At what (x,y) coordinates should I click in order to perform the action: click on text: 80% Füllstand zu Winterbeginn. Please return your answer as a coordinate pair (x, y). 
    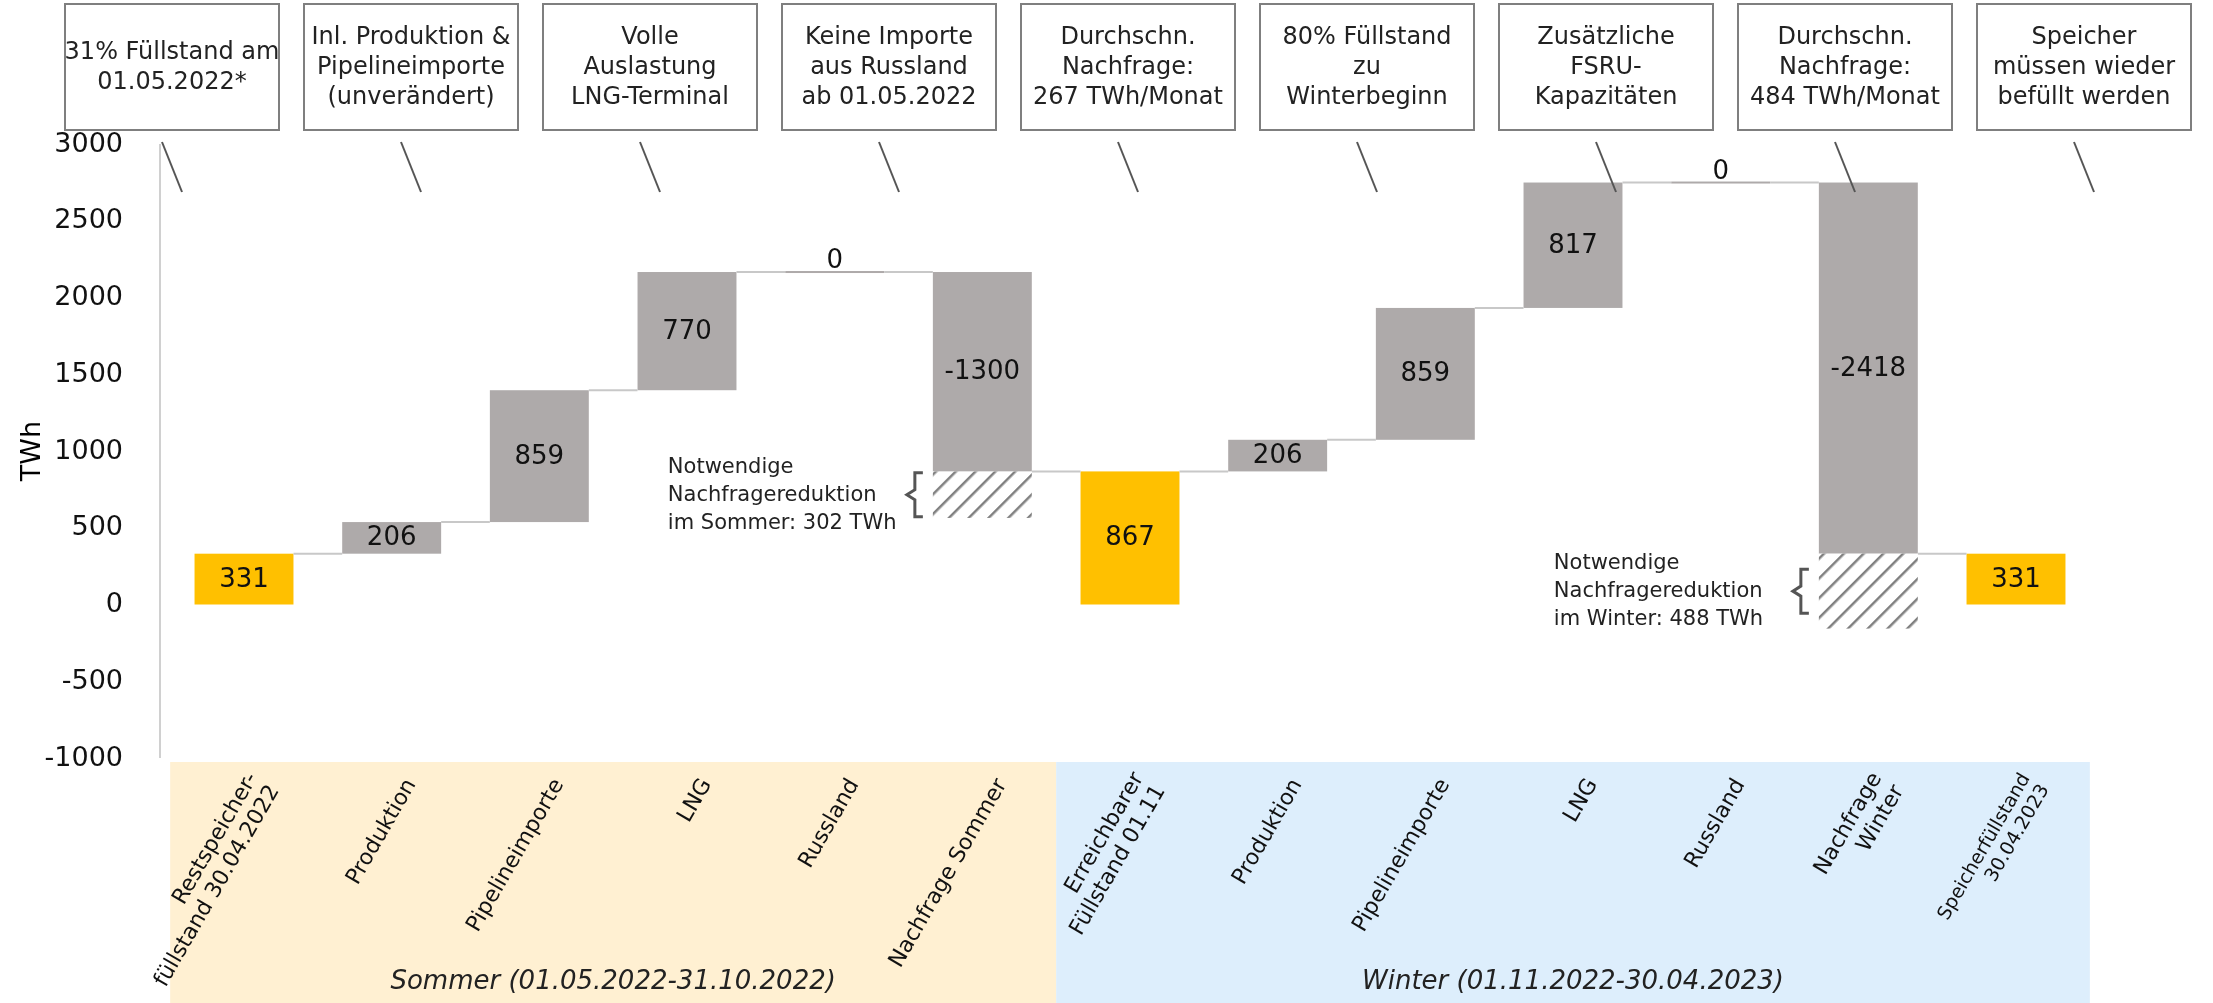
    Looking at the image, I should click on (1367, 66).